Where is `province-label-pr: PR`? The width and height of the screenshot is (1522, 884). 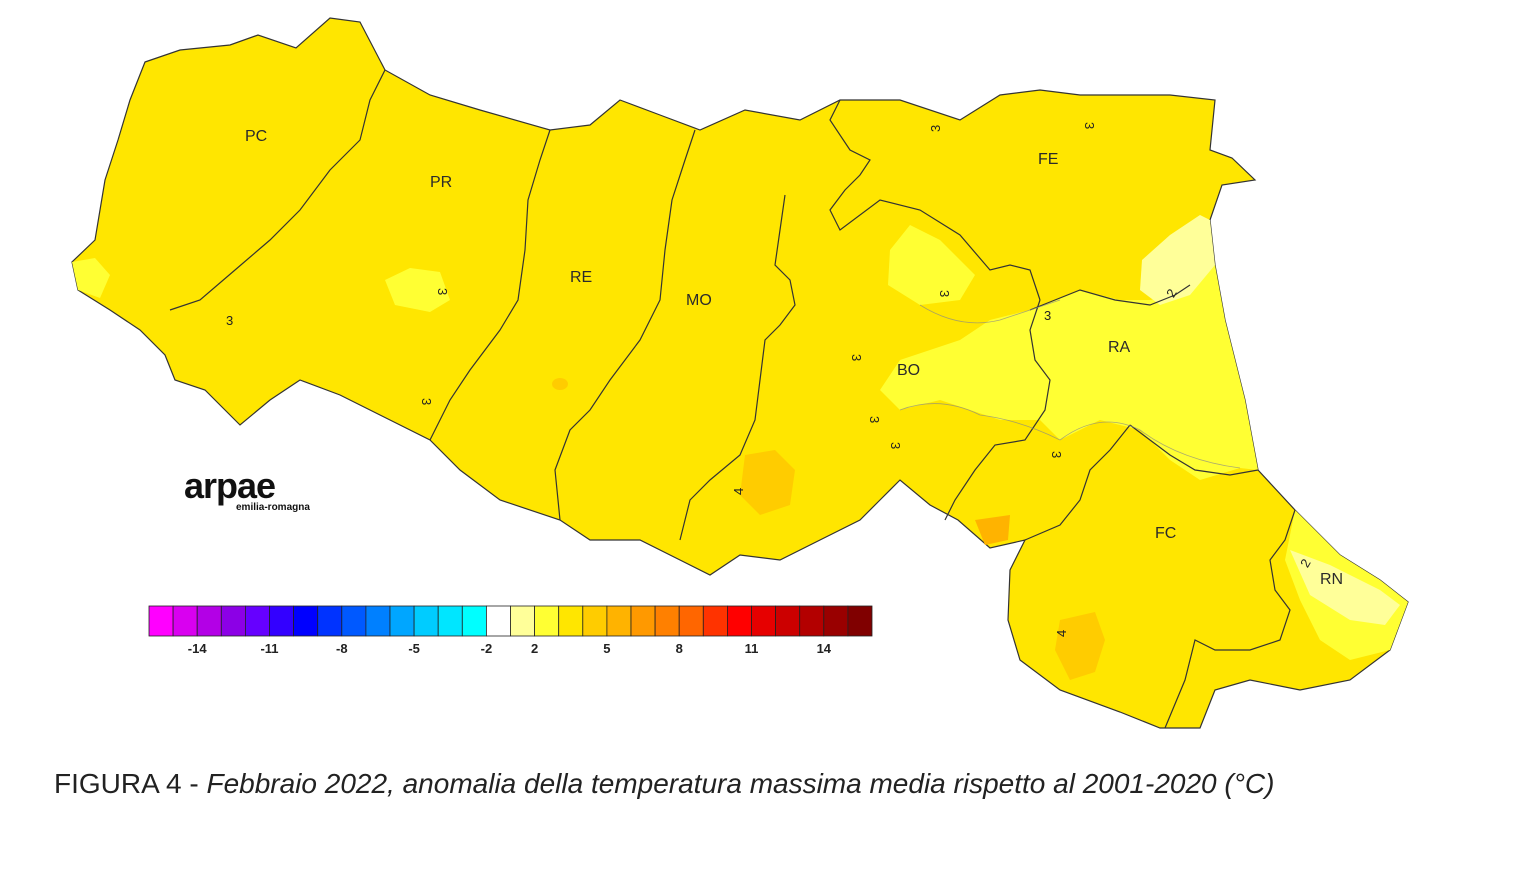
province-label-pr: PR is located at coordinates (441, 182).